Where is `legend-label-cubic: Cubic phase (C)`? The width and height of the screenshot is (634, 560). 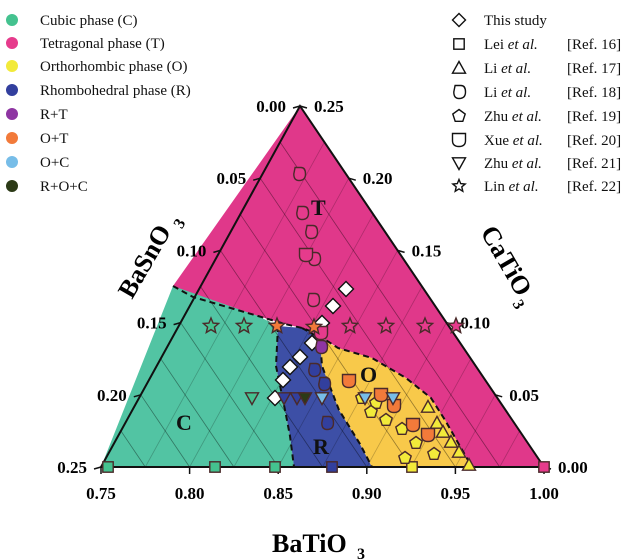 legend-label-cubic: Cubic phase (C) is located at coordinates (88, 21).